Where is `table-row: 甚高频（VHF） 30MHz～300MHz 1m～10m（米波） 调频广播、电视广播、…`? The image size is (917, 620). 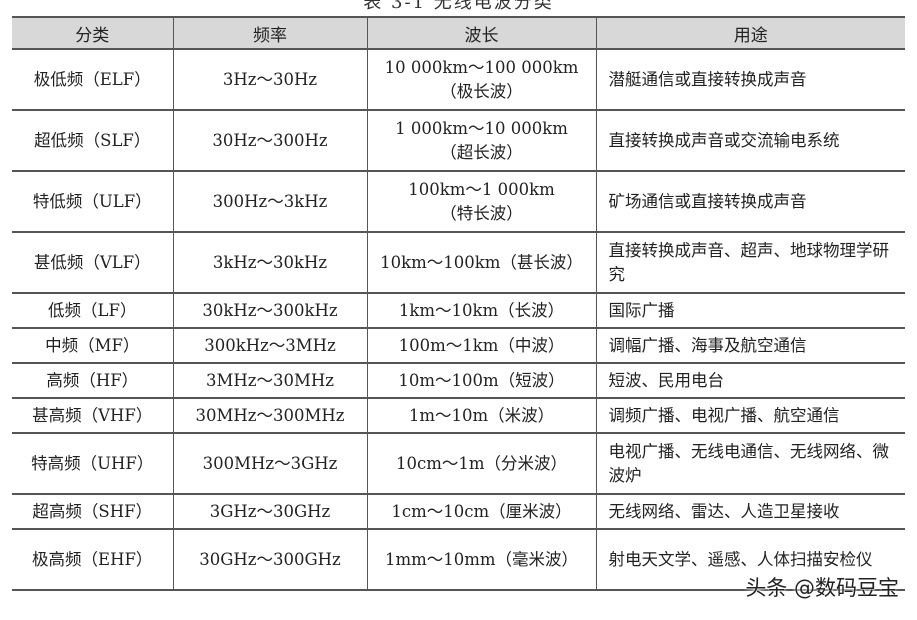
table-row: 甚高频（VHF） 30MHz～300MHz 1m～10m（米波） 调频广播、电视广播、… is located at coordinates (458, 415).